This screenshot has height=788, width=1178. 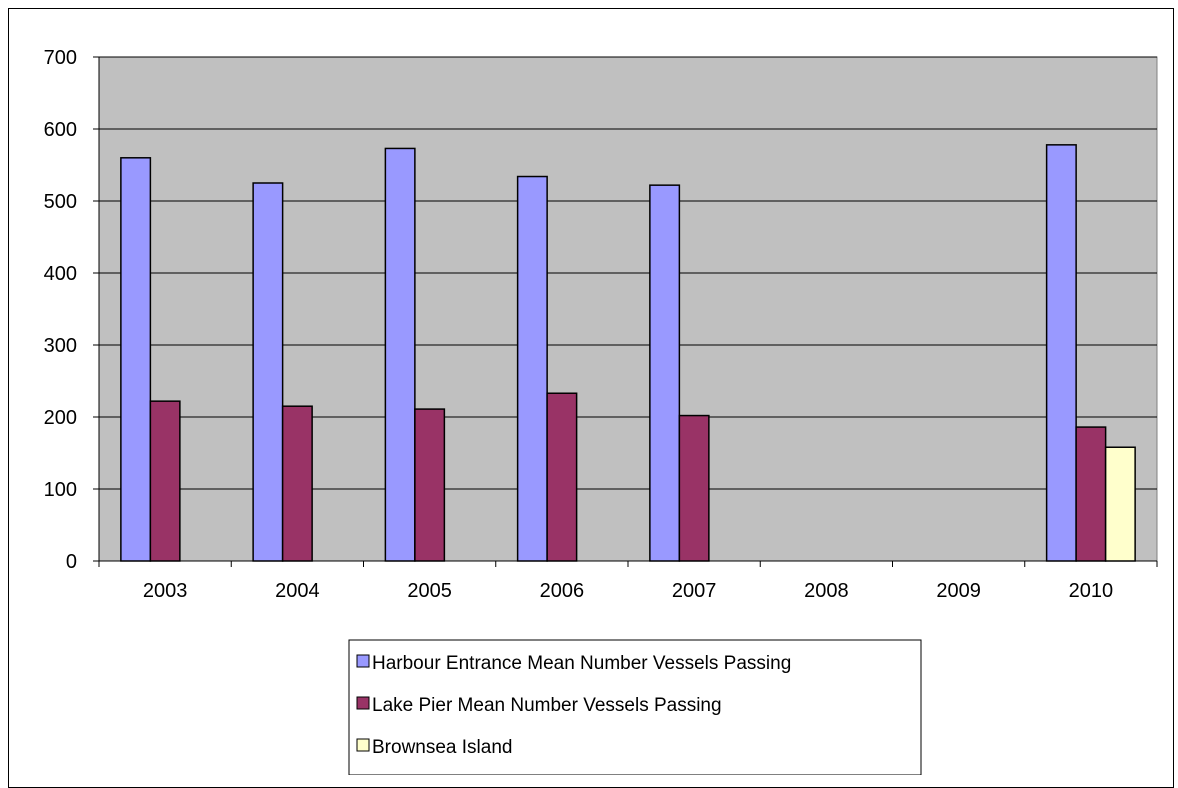 What do you see at coordinates (442, 747) in the screenshot?
I see `legend-label: Brownsea Island` at bounding box center [442, 747].